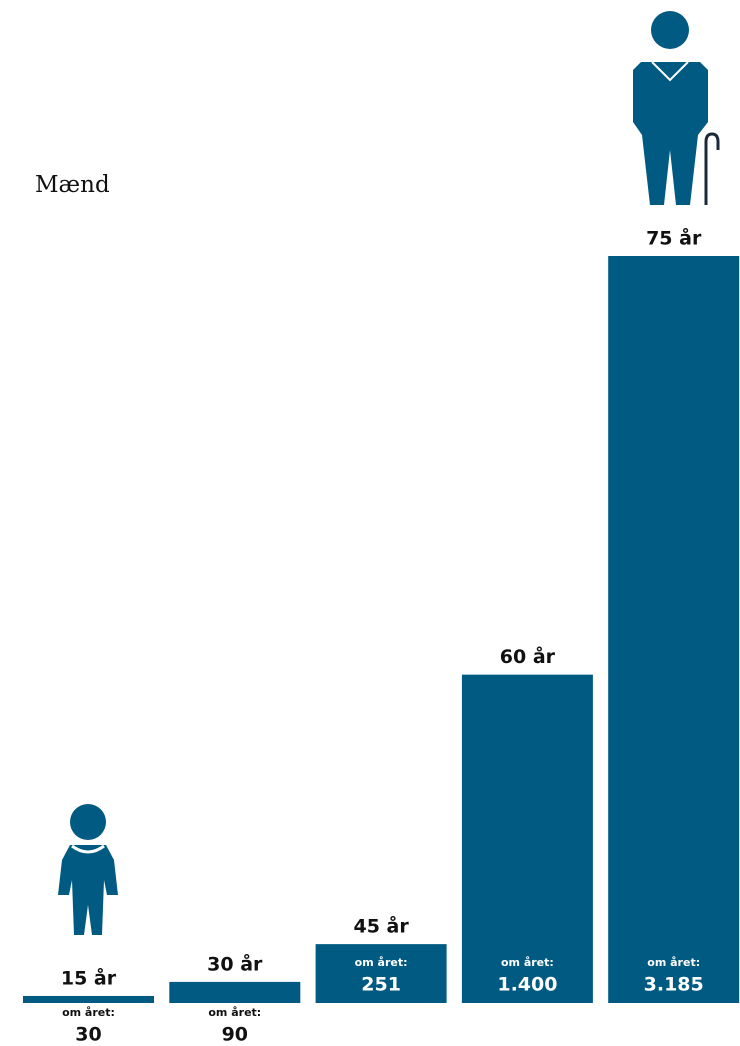 The height and width of the screenshot is (1046, 740). What do you see at coordinates (235, 963) in the screenshot?
I see `category-label: 30 år` at bounding box center [235, 963].